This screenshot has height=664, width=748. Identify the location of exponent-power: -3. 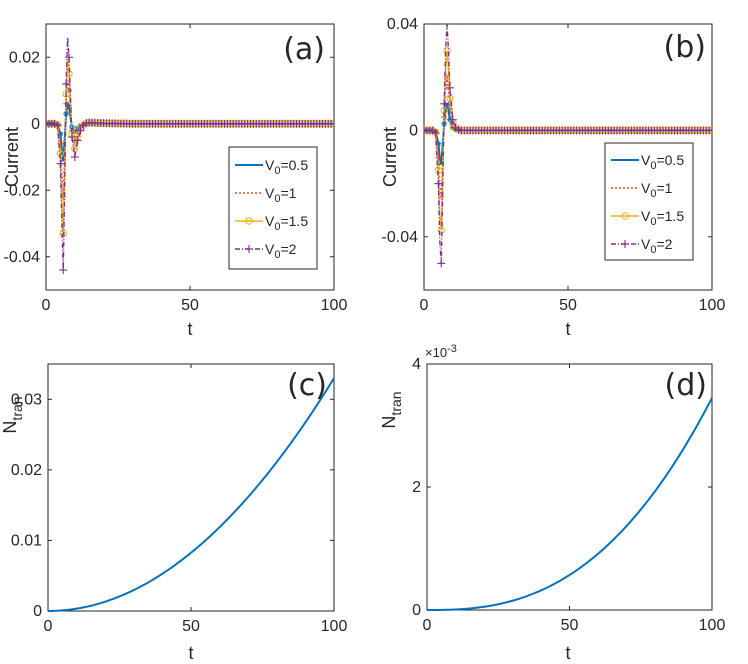
(452, 349).